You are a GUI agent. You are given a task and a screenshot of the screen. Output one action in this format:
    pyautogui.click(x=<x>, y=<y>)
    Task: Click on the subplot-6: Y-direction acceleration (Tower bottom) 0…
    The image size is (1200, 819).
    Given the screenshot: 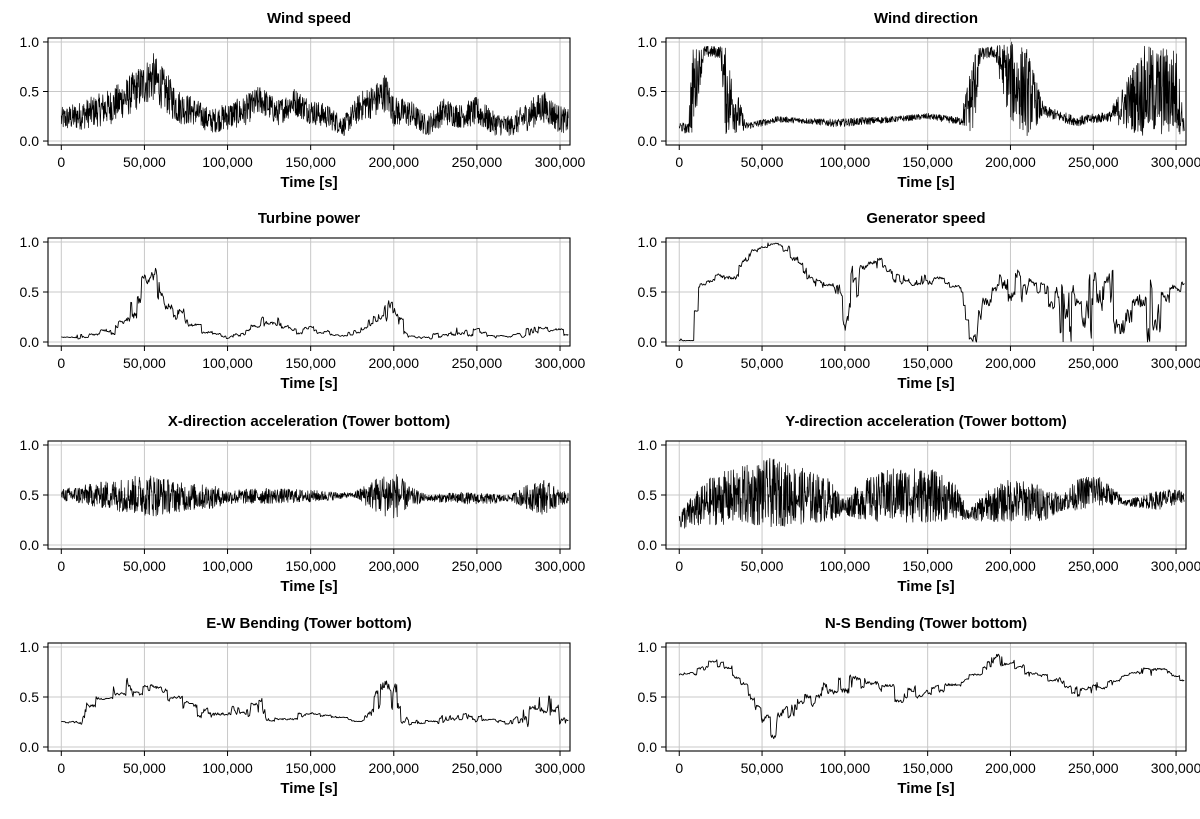 What is the action you would take?
    pyautogui.click(x=919, y=504)
    